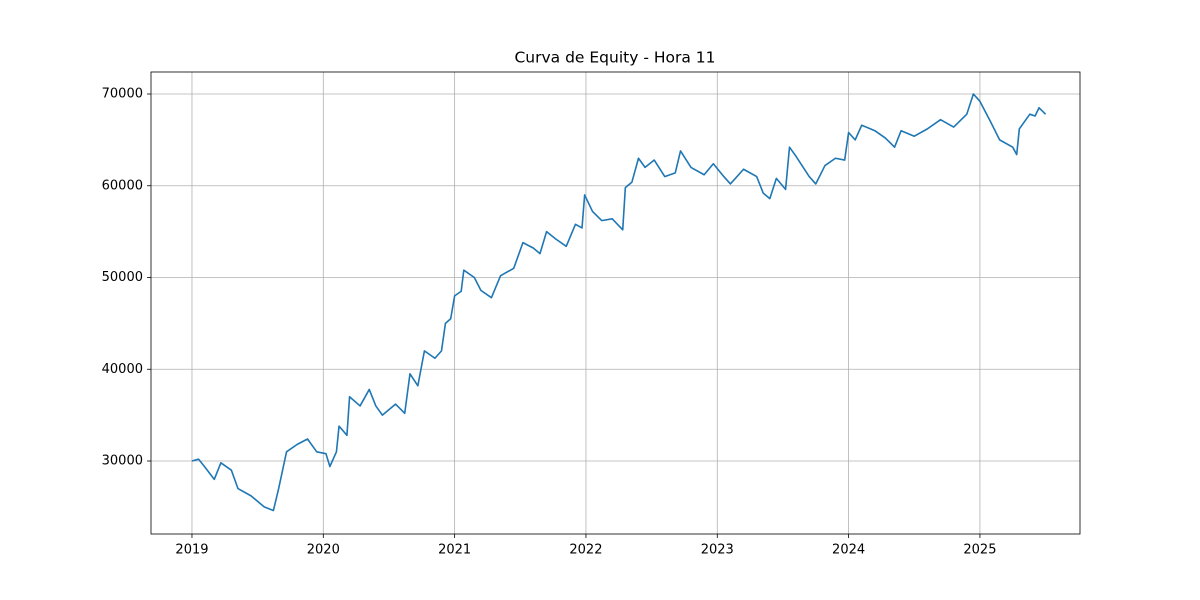  What do you see at coordinates (122, 277) in the screenshot?
I see `y-tick-label: 50000` at bounding box center [122, 277].